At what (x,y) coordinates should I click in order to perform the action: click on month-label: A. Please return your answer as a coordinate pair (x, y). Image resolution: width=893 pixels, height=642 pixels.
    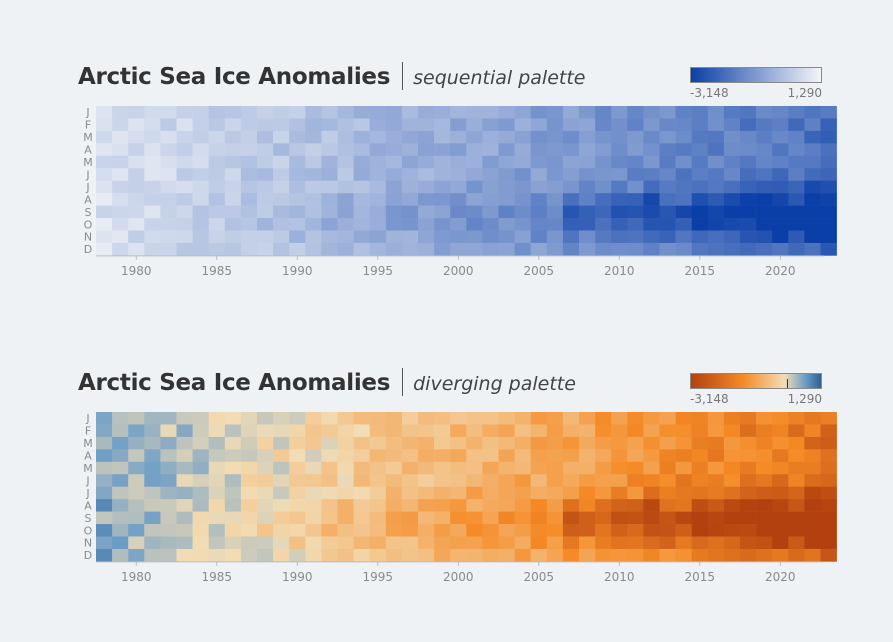
    Looking at the image, I should click on (88, 505).